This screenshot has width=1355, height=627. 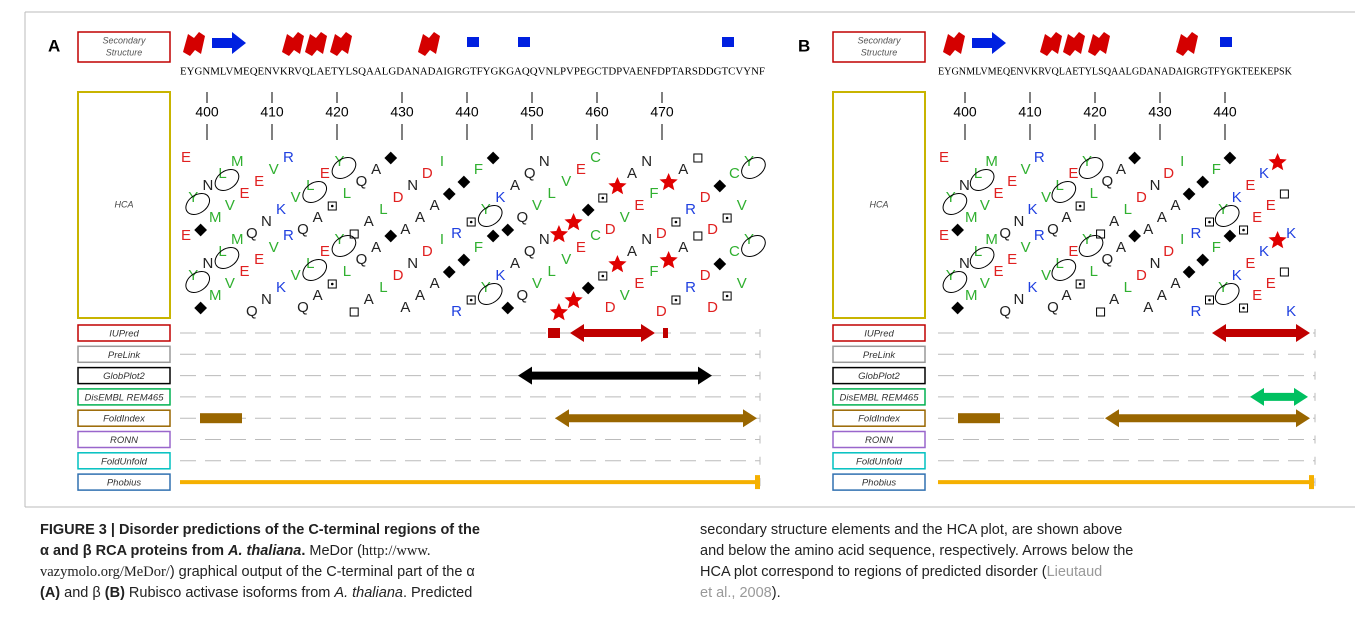 What do you see at coordinates (595, 157) in the screenshot?
I see `hca-residue: C` at bounding box center [595, 157].